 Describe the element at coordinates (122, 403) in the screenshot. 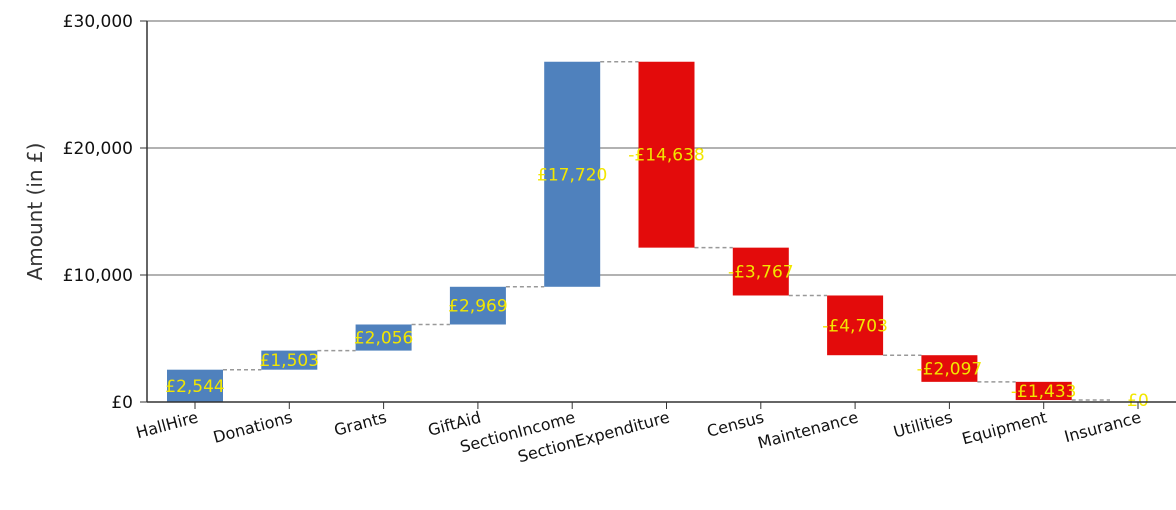

I see `y-tick-label: £0` at that location.